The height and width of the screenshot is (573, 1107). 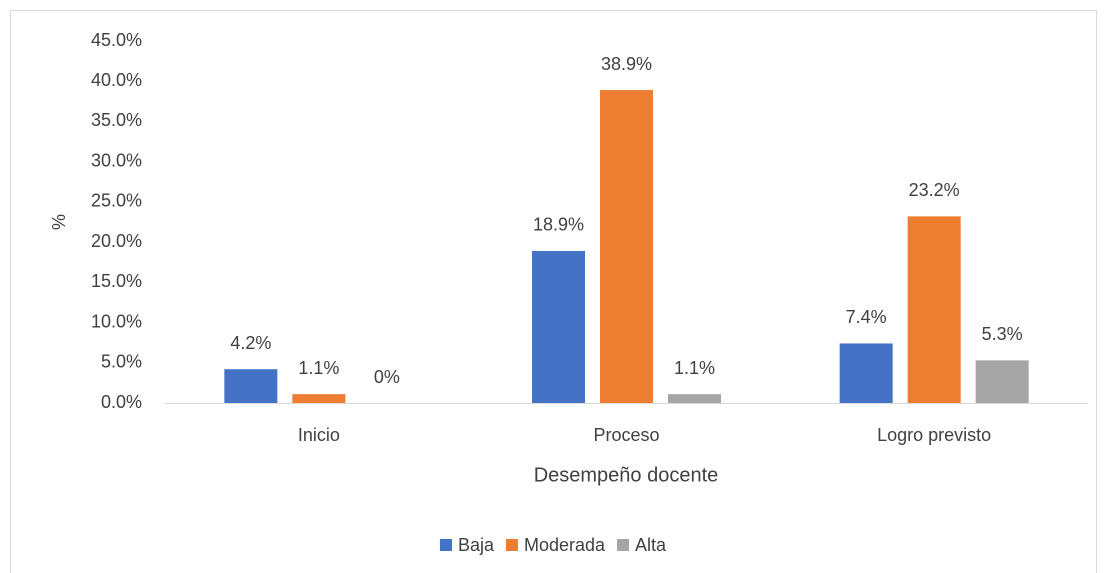 What do you see at coordinates (116, 201) in the screenshot?
I see `y-tick-label: 25.0%` at bounding box center [116, 201].